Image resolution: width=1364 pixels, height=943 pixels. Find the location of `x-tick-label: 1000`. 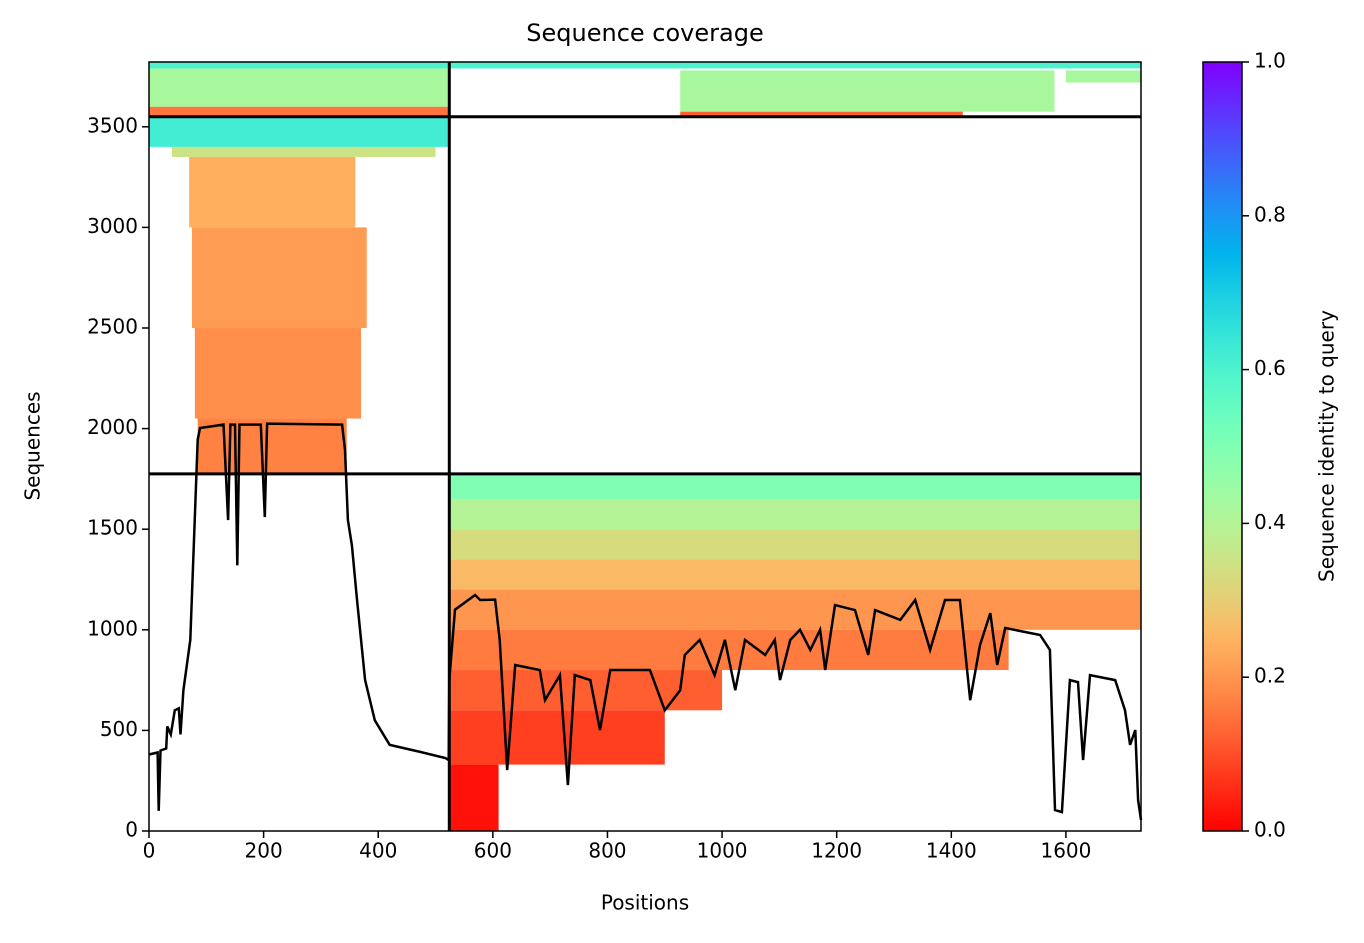

x-tick-label: 1000 is located at coordinates (722, 851).